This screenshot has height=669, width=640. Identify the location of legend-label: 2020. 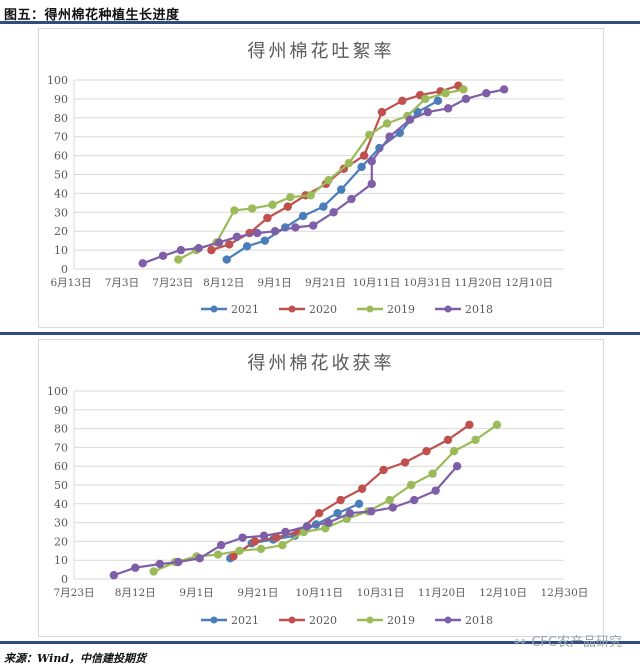
(323, 620).